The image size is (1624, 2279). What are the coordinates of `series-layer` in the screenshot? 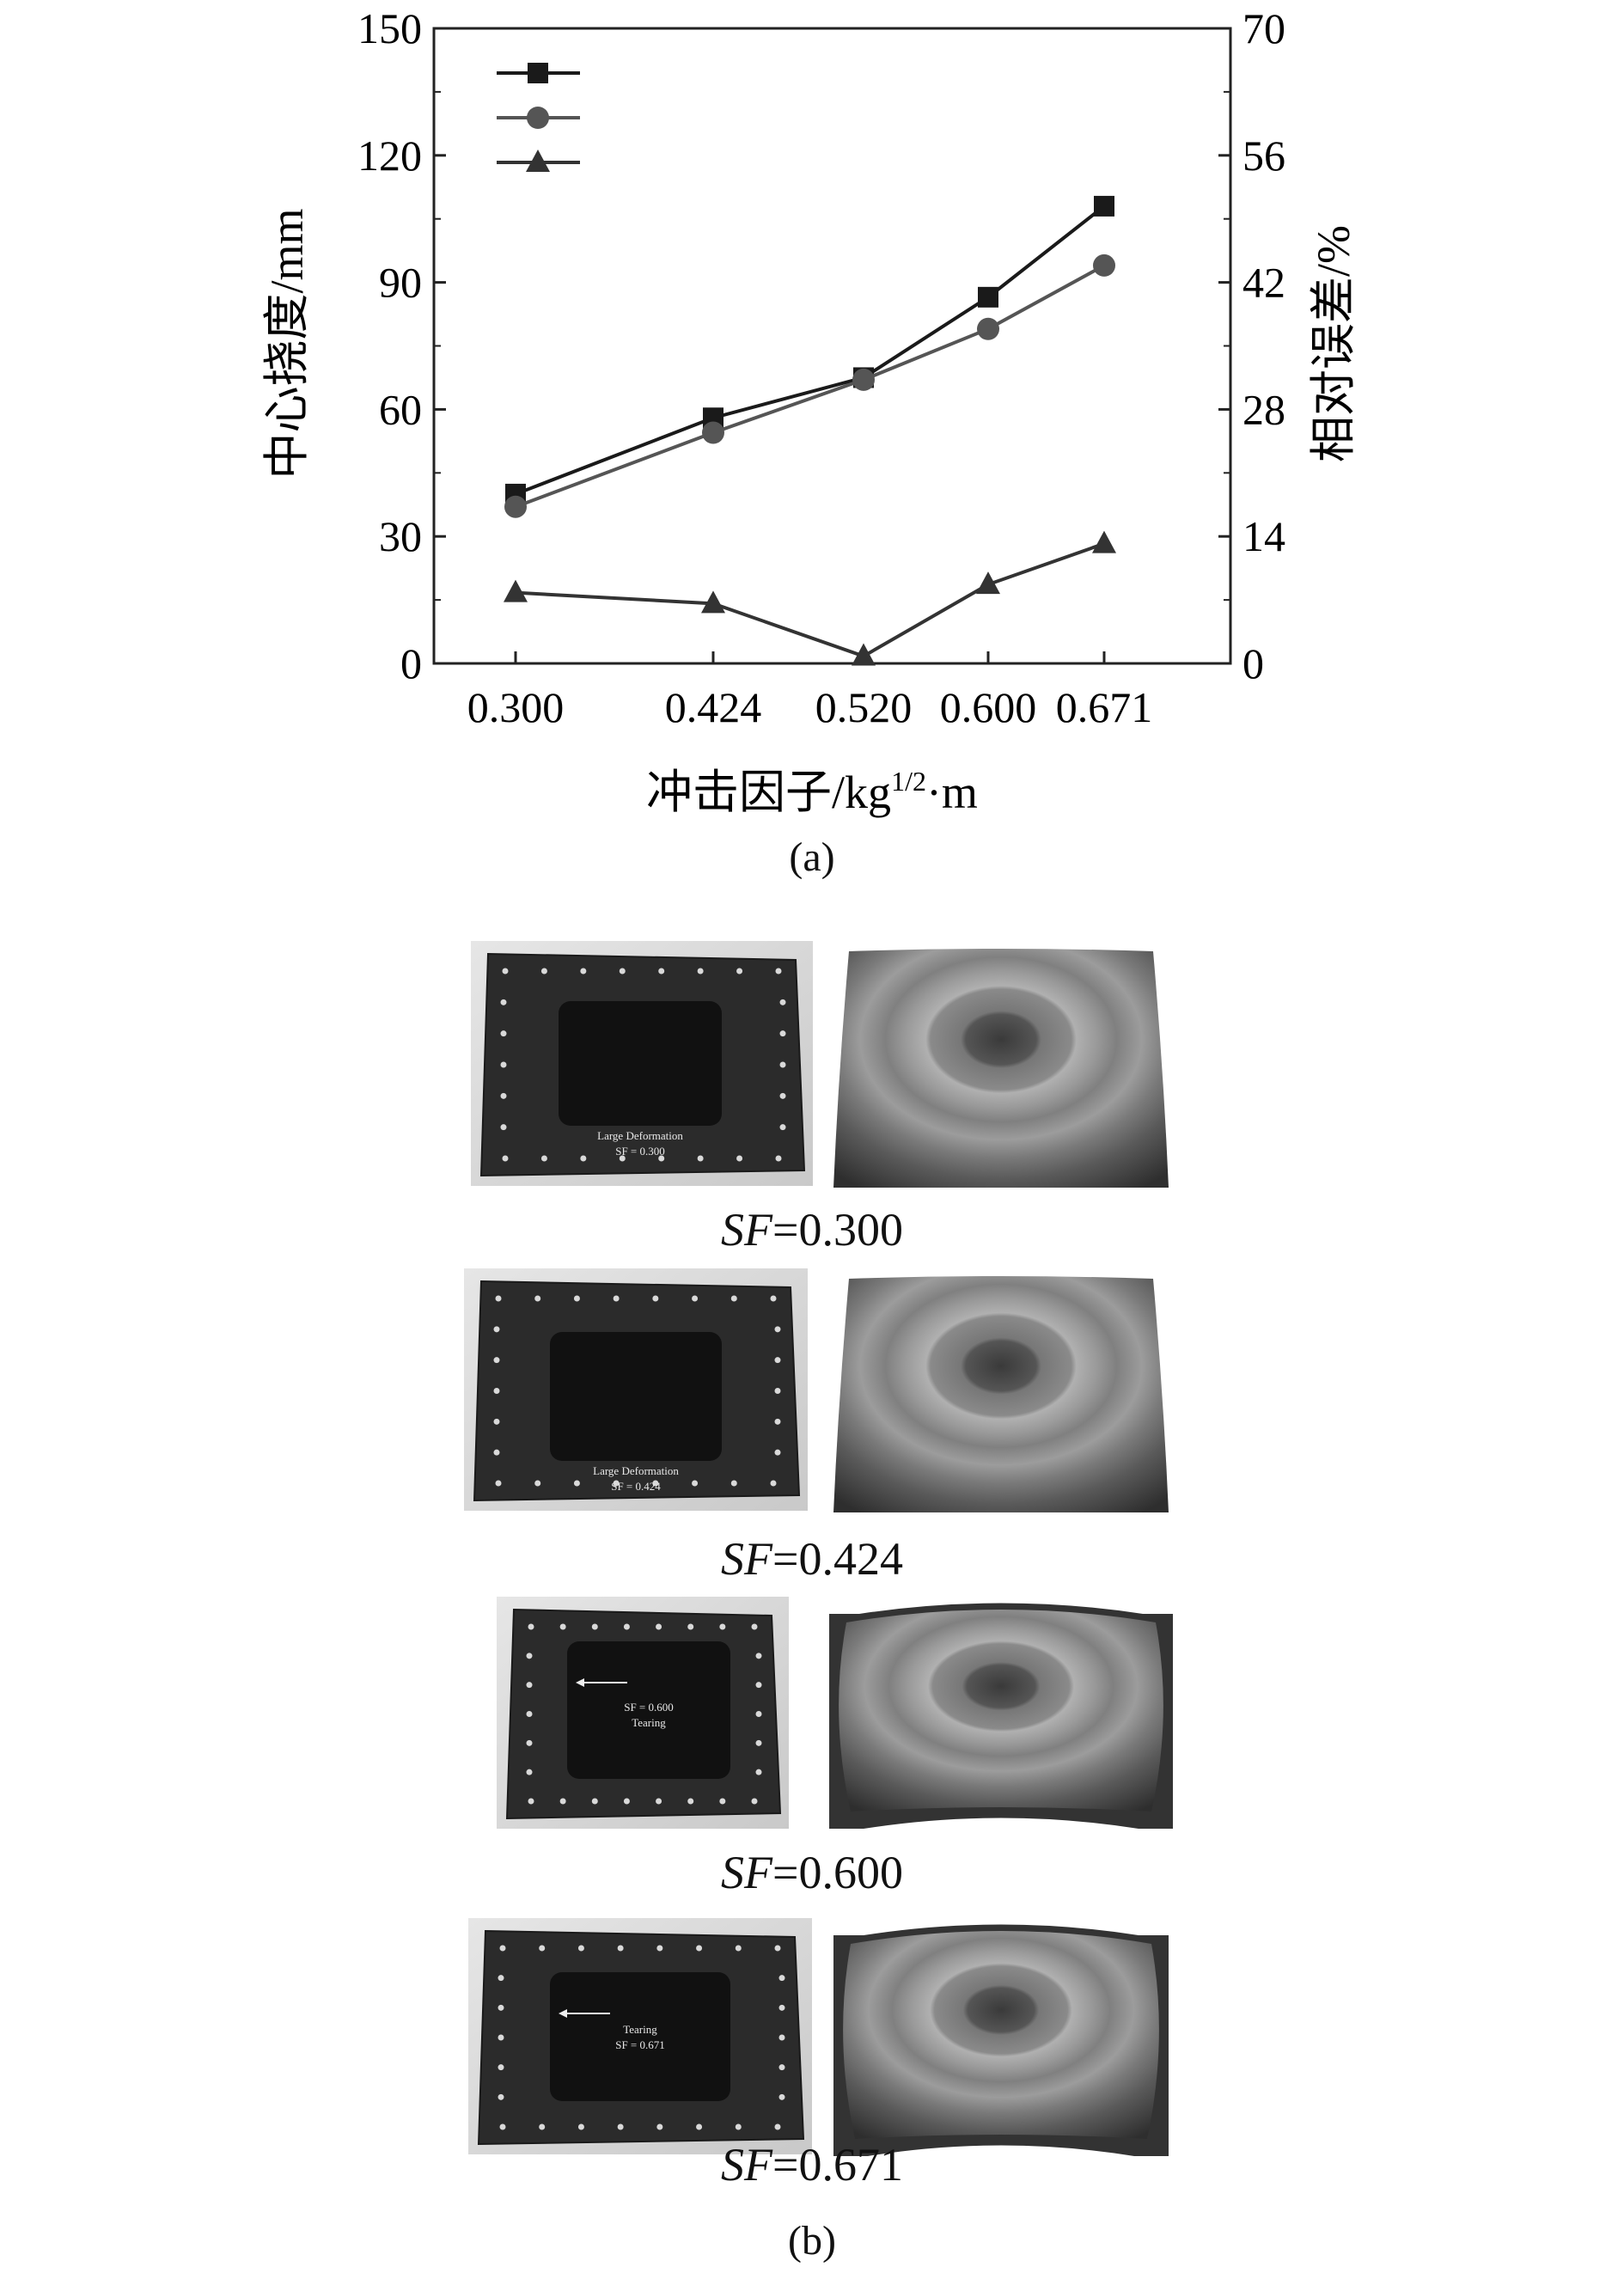 It's located at (810, 430).